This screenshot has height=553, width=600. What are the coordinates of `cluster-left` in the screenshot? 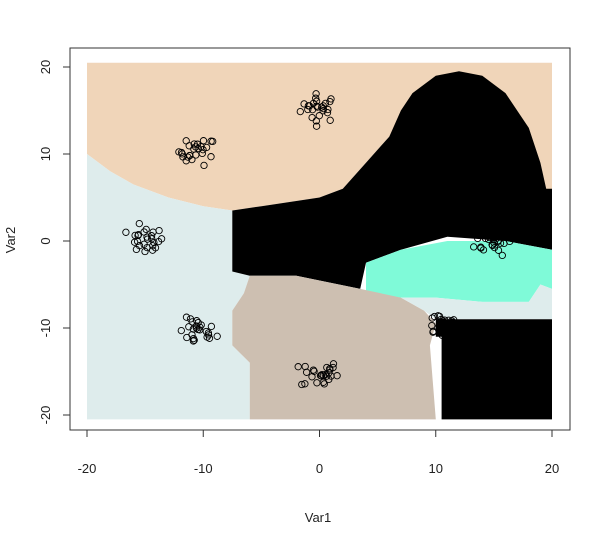 It's located at (144, 237).